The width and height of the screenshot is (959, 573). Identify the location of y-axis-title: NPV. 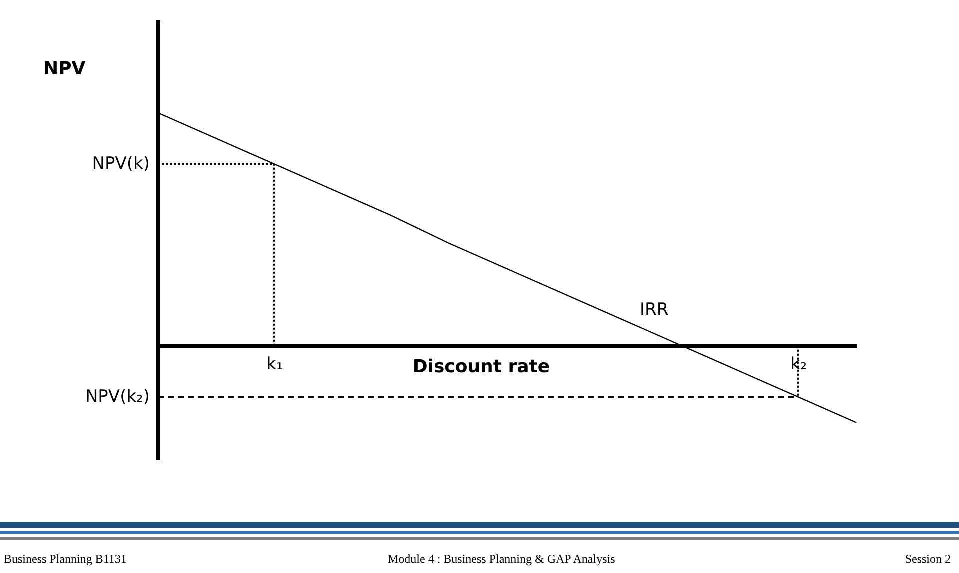
(65, 69).